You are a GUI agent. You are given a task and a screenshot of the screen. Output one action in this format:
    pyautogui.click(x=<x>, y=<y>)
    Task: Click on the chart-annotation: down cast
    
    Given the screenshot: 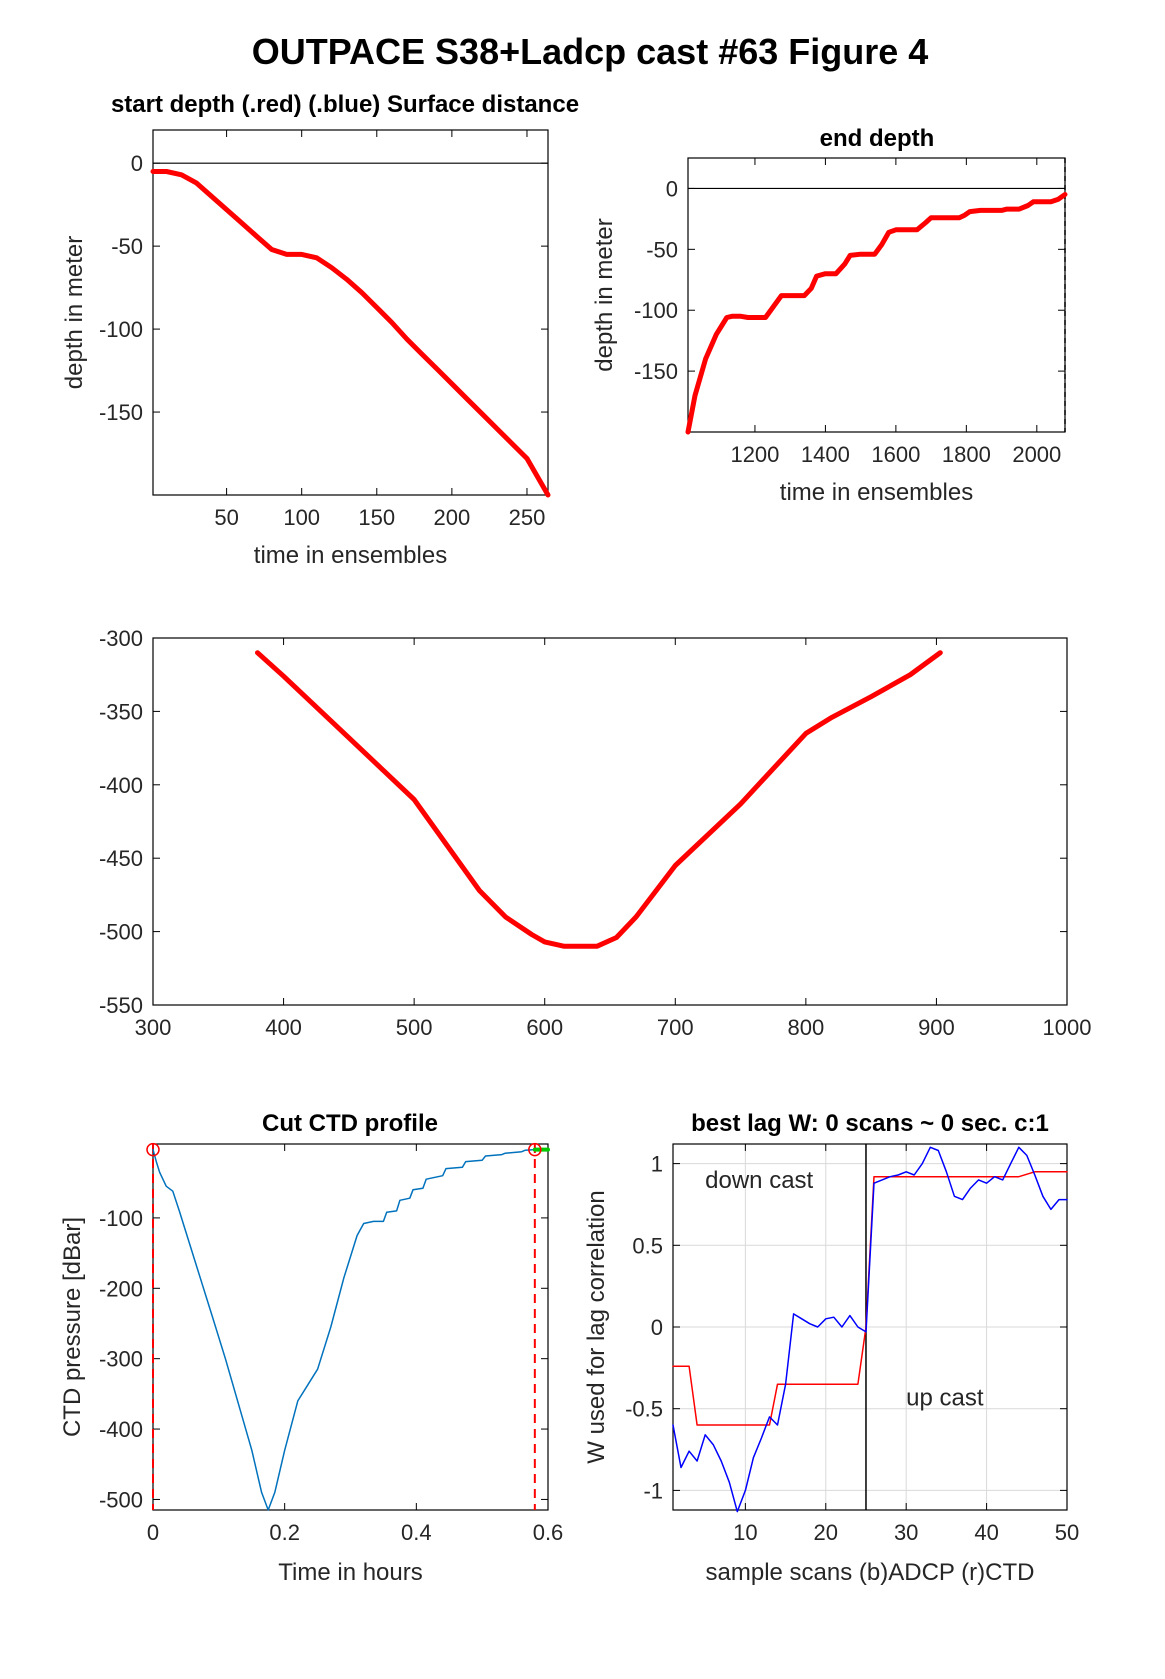 What is the action you would take?
    pyautogui.click(x=759, y=1180)
    